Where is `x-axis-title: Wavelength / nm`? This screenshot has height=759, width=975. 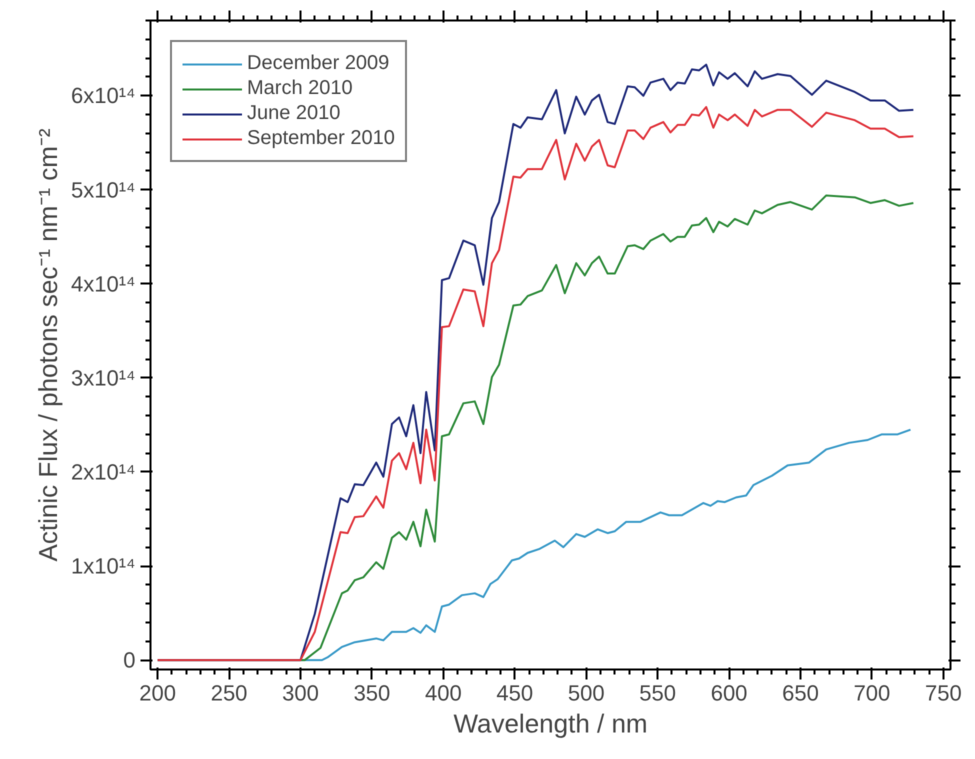
x-axis-title: Wavelength / nm is located at coordinates (550, 723).